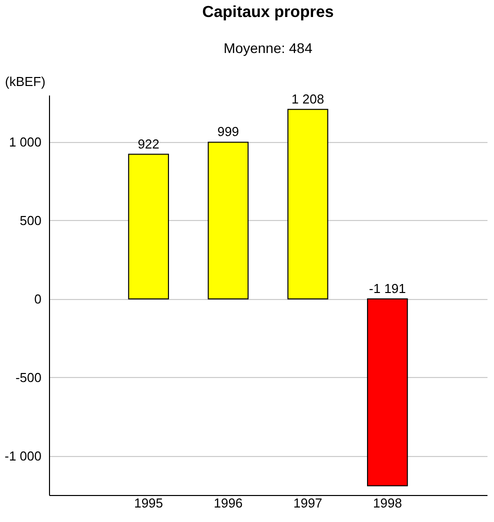 The width and height of the screenshot is (494, 522). What do you see at coordinates (307, 503) in the screenshot?
I see `x-tick-label: 1997` at bounding box center [307, 503].